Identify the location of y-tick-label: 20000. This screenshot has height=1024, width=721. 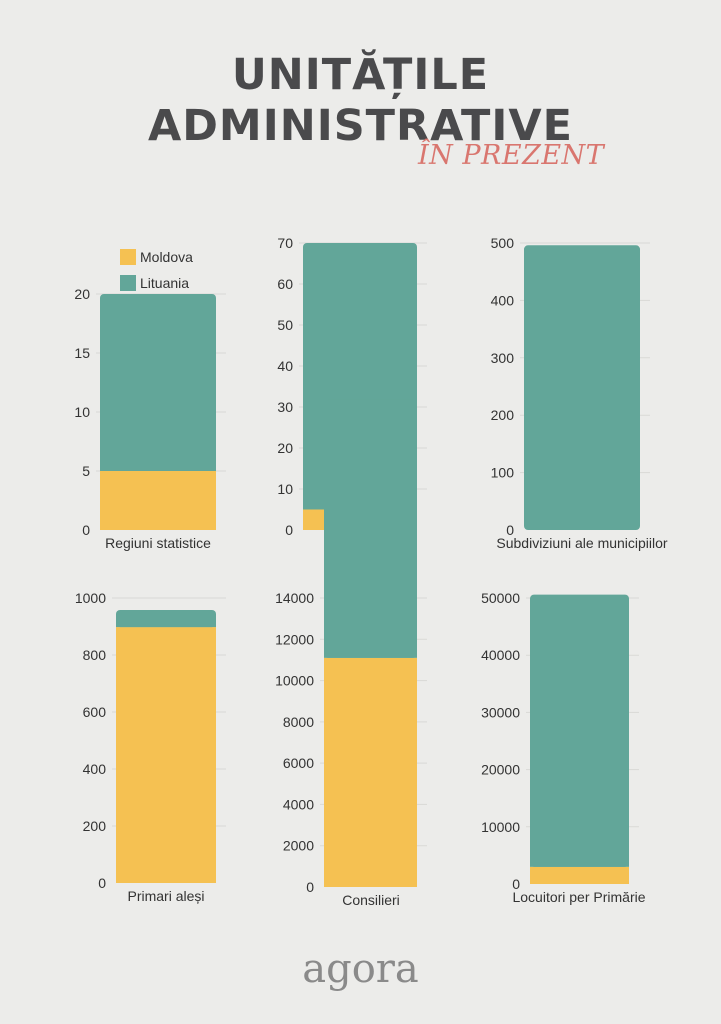
(500, 770).